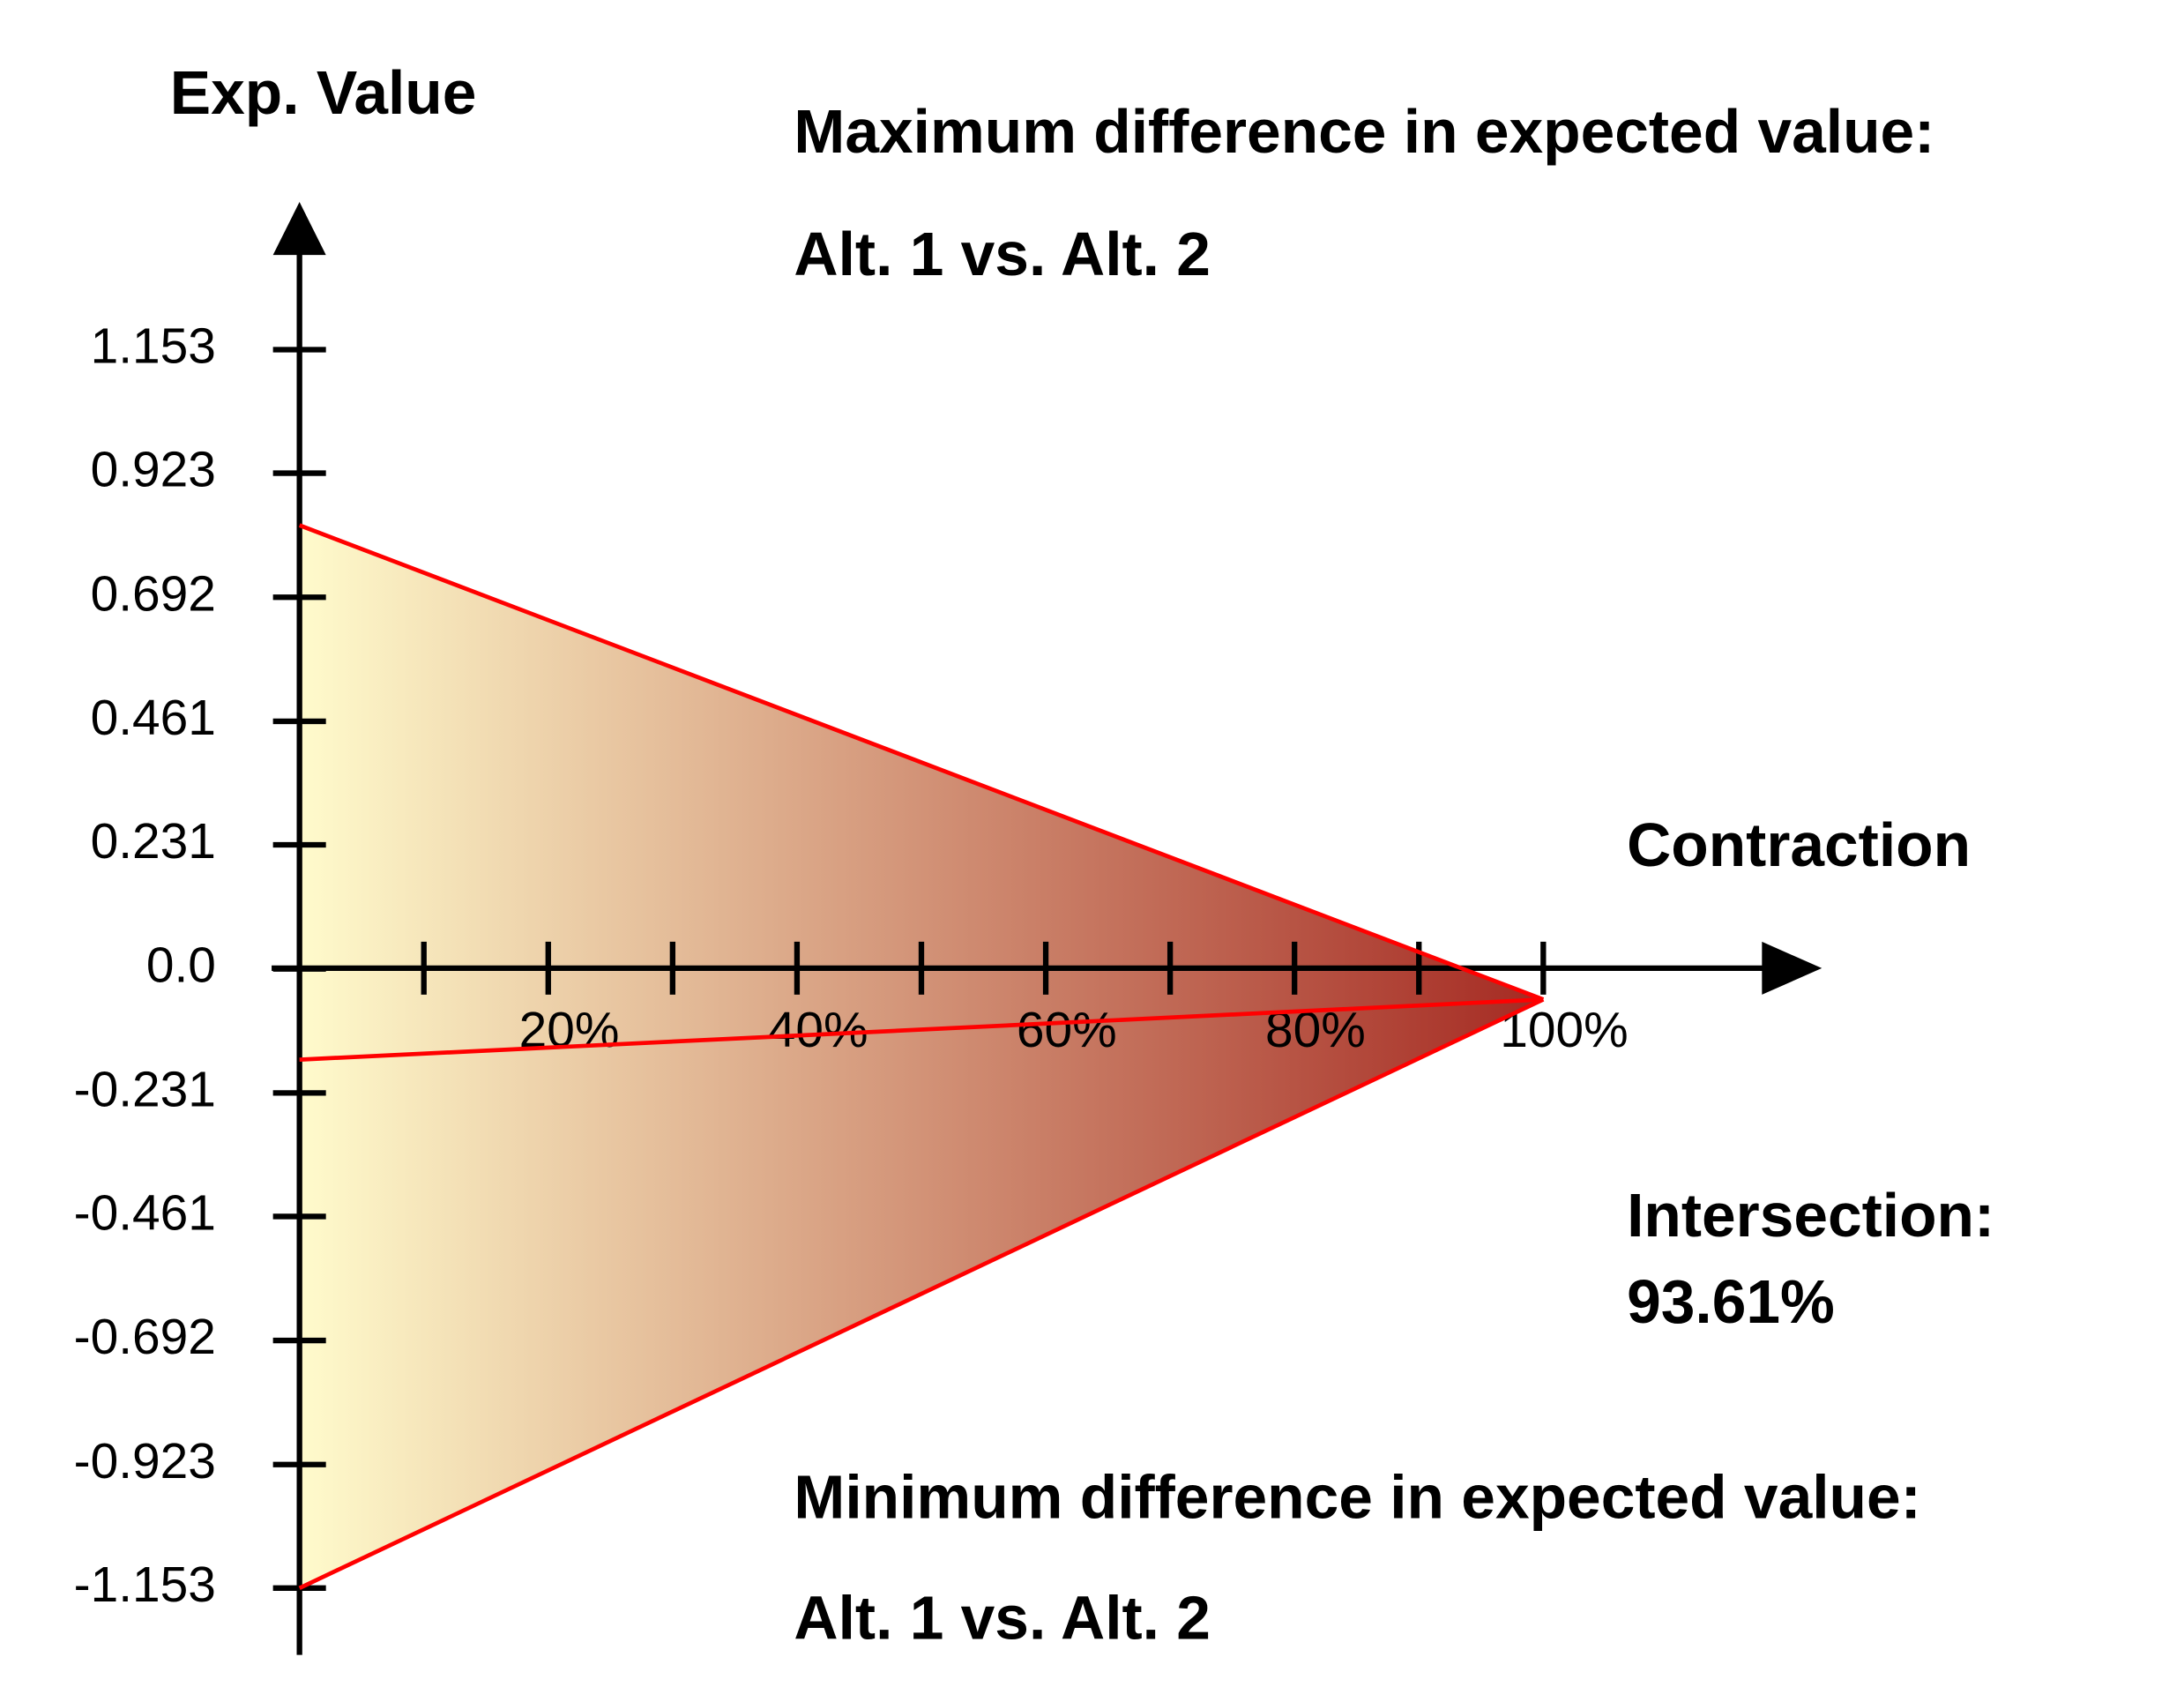 This screenshot has width=2184, height=1687. Describe the element at coordinates (153, 718) in the screenshot. I see `y-tick-label: 0.461` at that location.